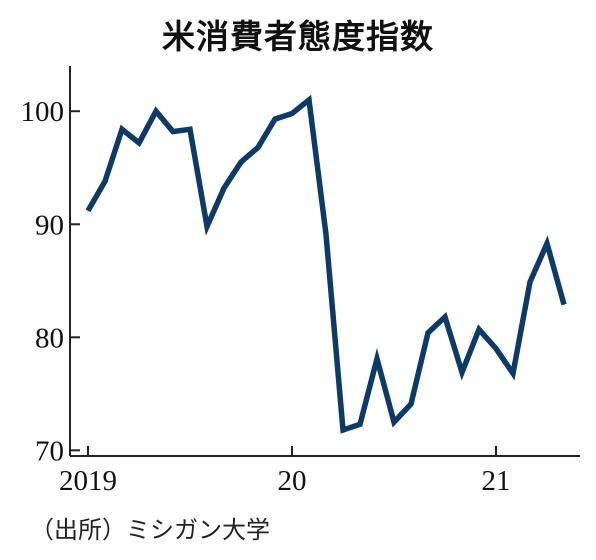 The height and width of the screenshot is (560, 596). I want to click on x-tick-label: 20, so click(292, 481).